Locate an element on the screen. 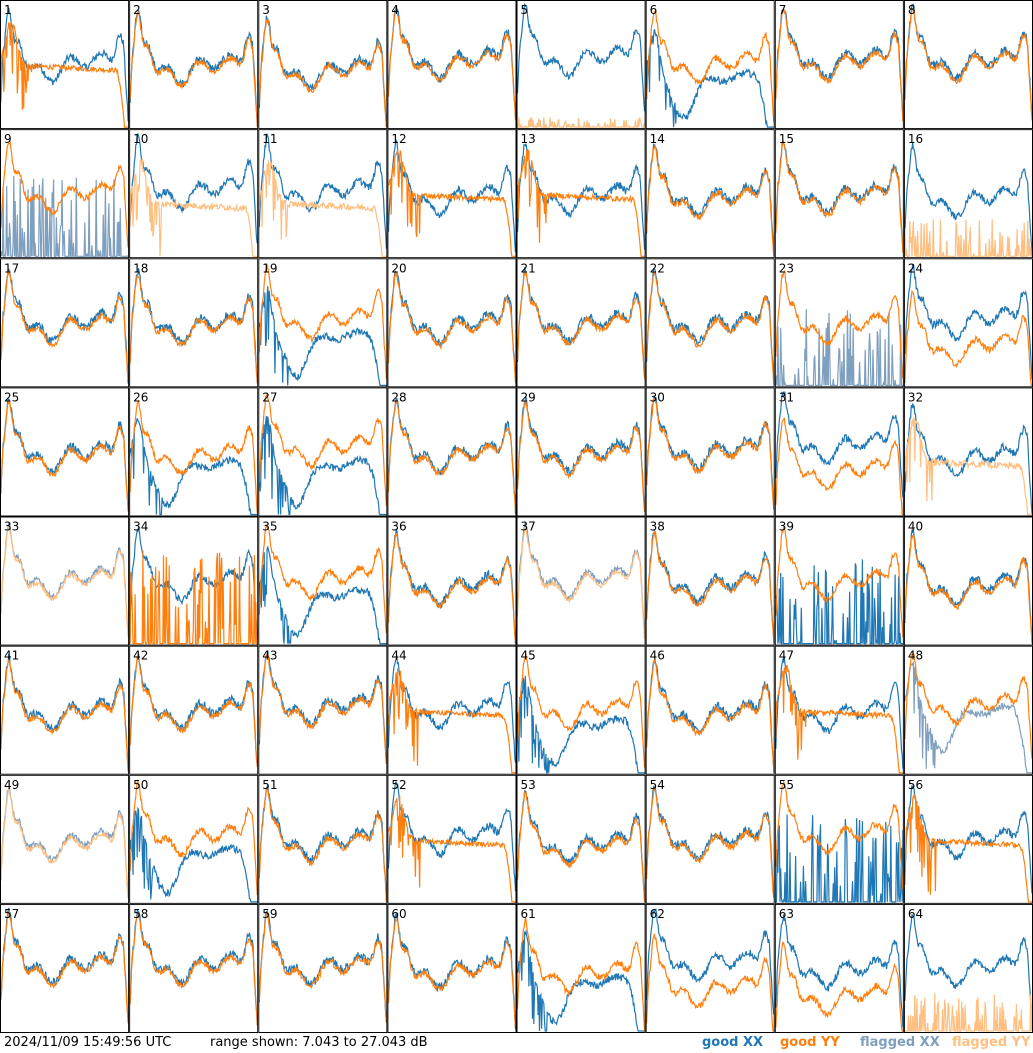 The height and width of the screenshot is (1053, 1033). panel-60: 60 is located at coordinates (452, 968).